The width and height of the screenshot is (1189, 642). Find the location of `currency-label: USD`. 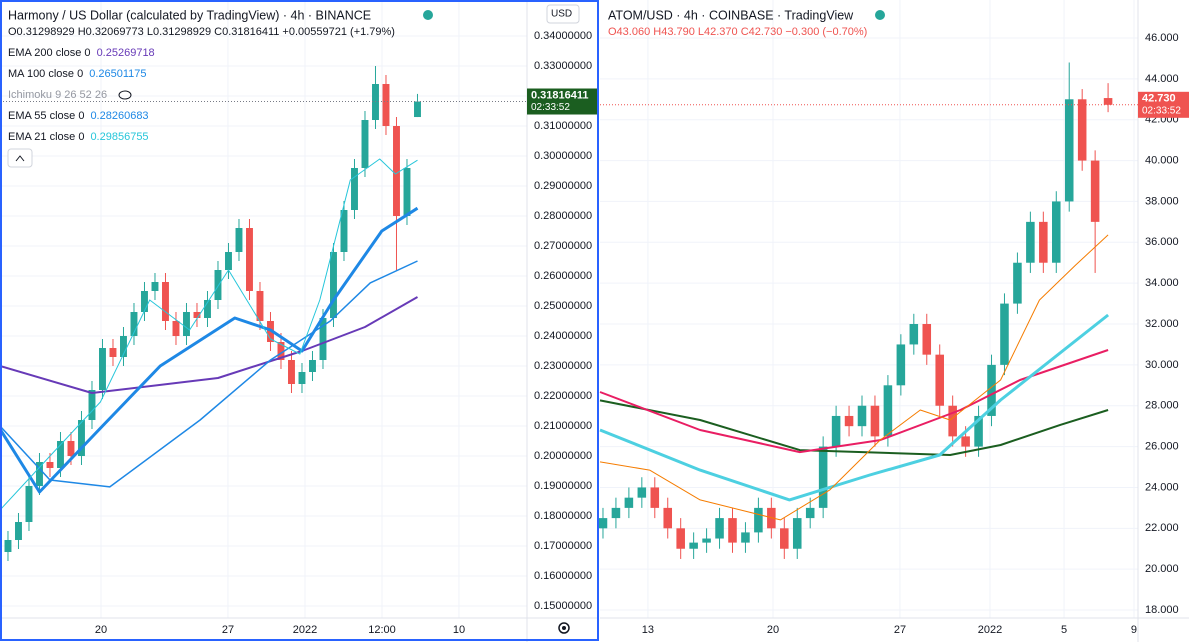

currency-label: USD is located at coordinates (561, 14).